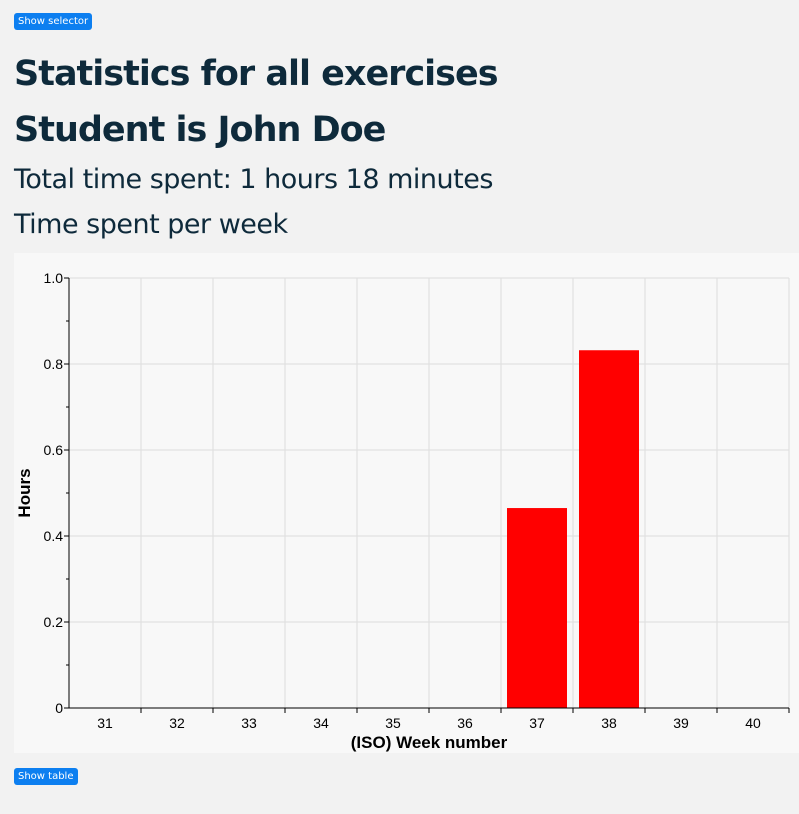 The image size is (799, 814). Describe the element at coordinates (59, 708) in the screenshot. I see `y-tick-label: 0` at that location.